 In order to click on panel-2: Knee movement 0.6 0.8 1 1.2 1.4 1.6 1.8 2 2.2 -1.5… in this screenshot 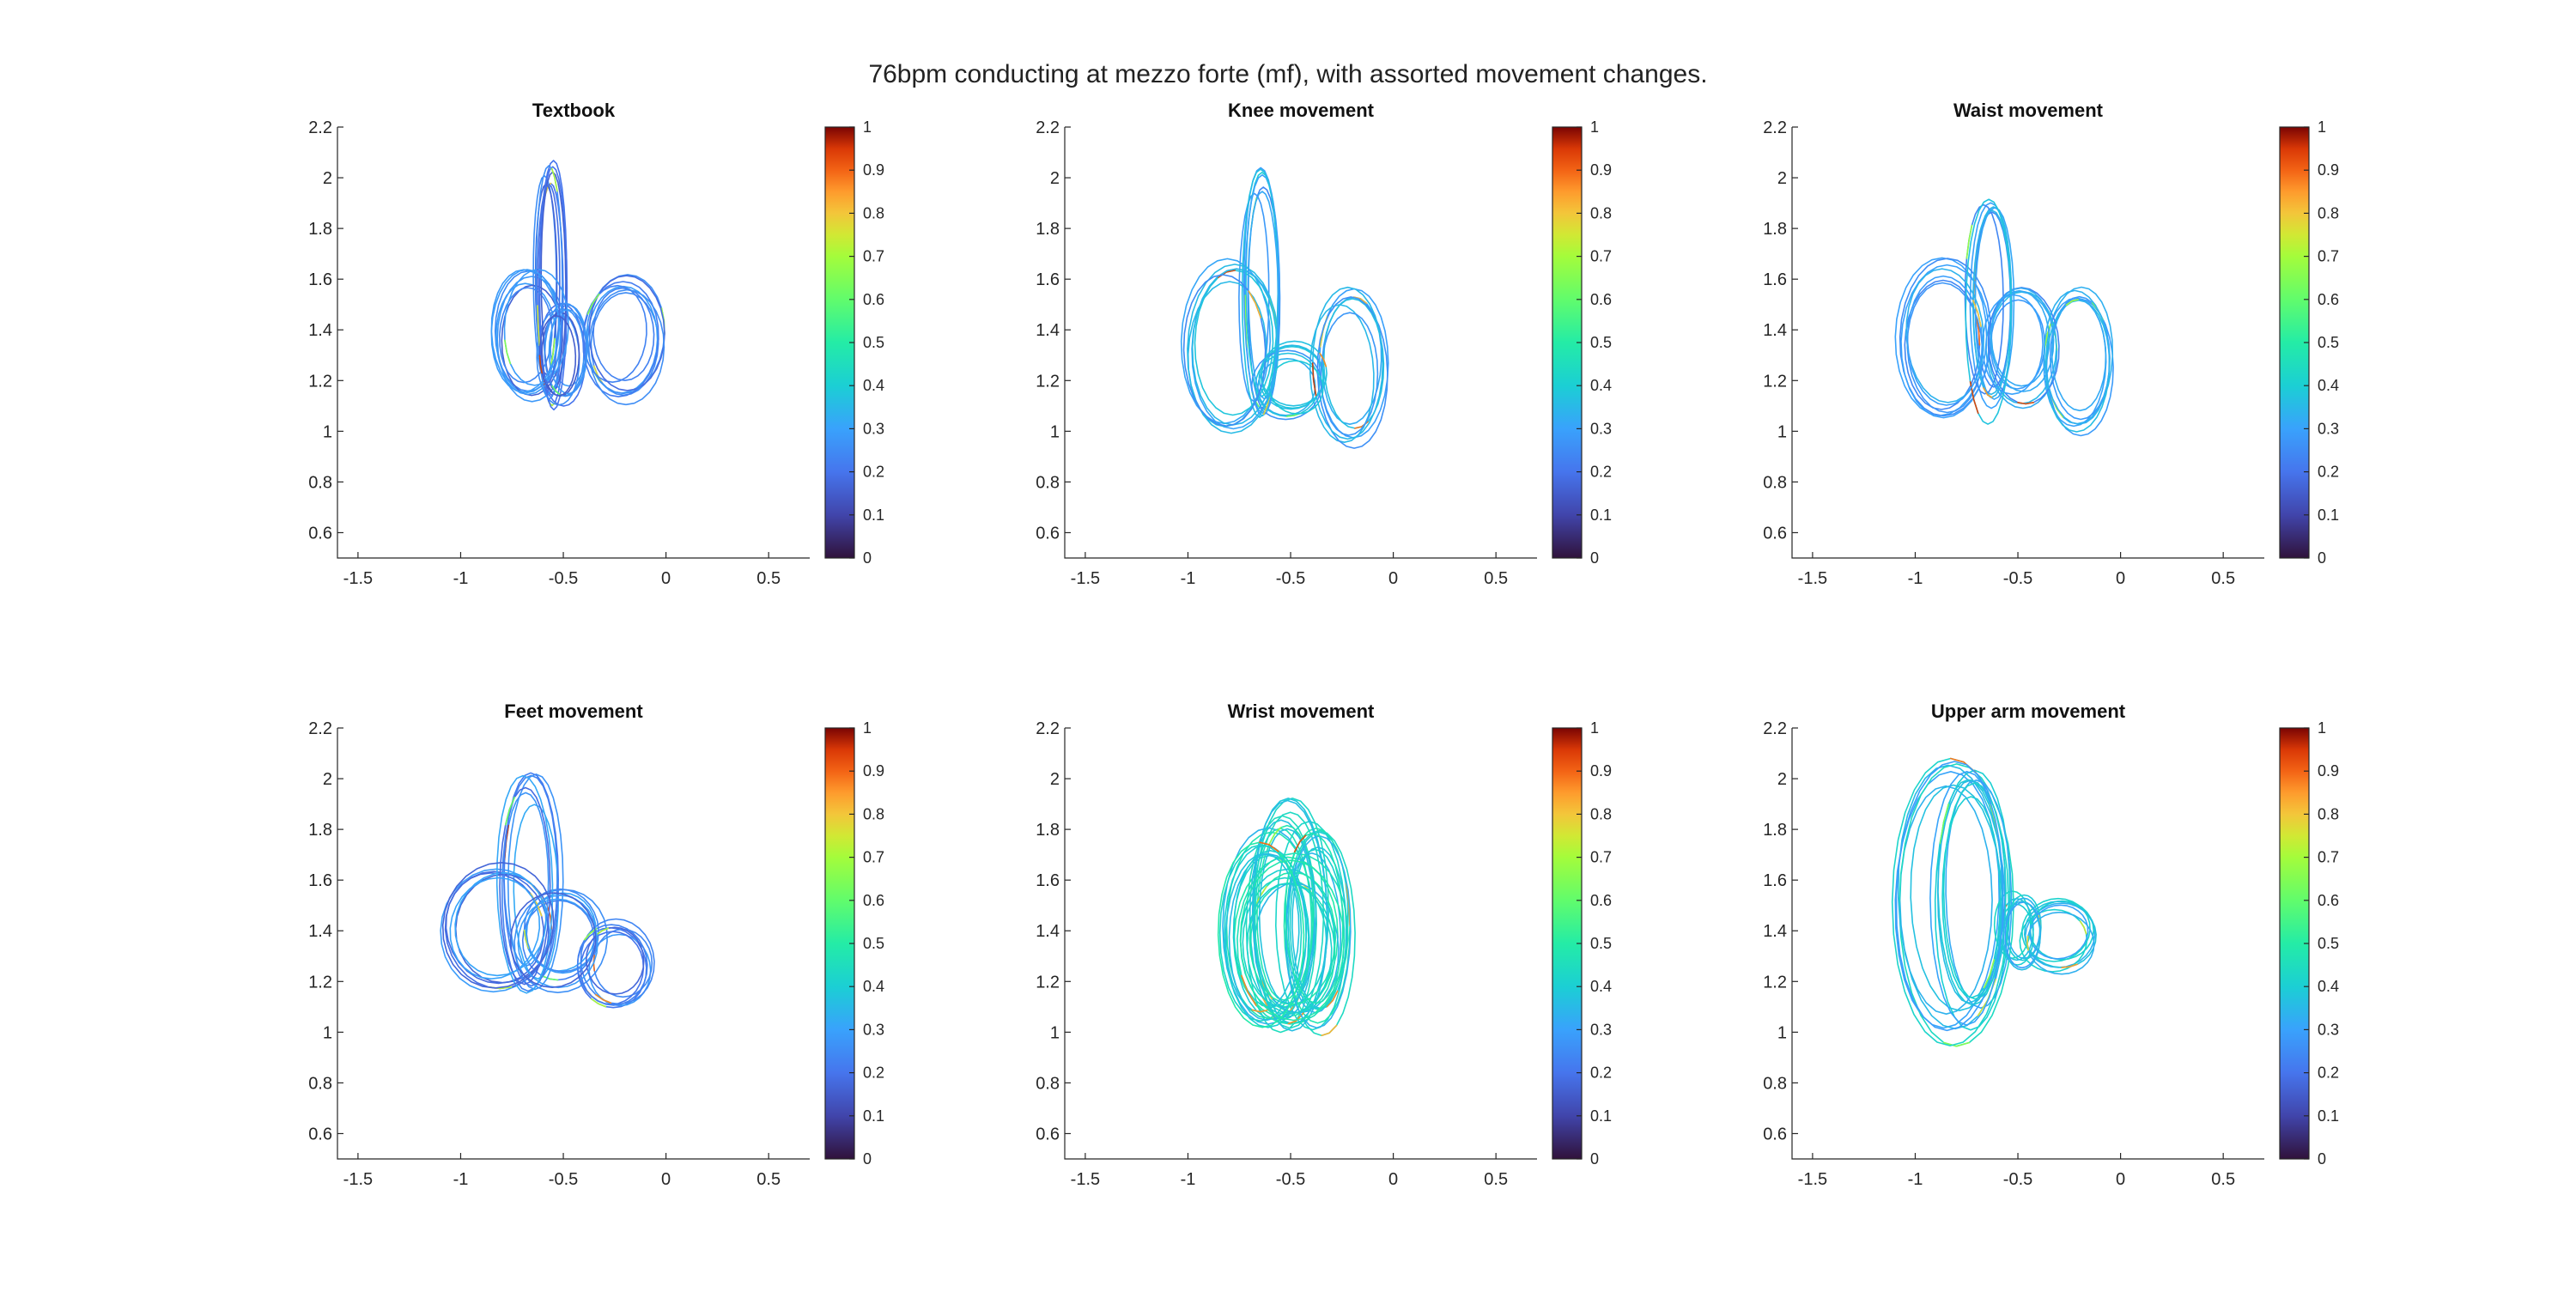, I will do `click(1324, 344)`.